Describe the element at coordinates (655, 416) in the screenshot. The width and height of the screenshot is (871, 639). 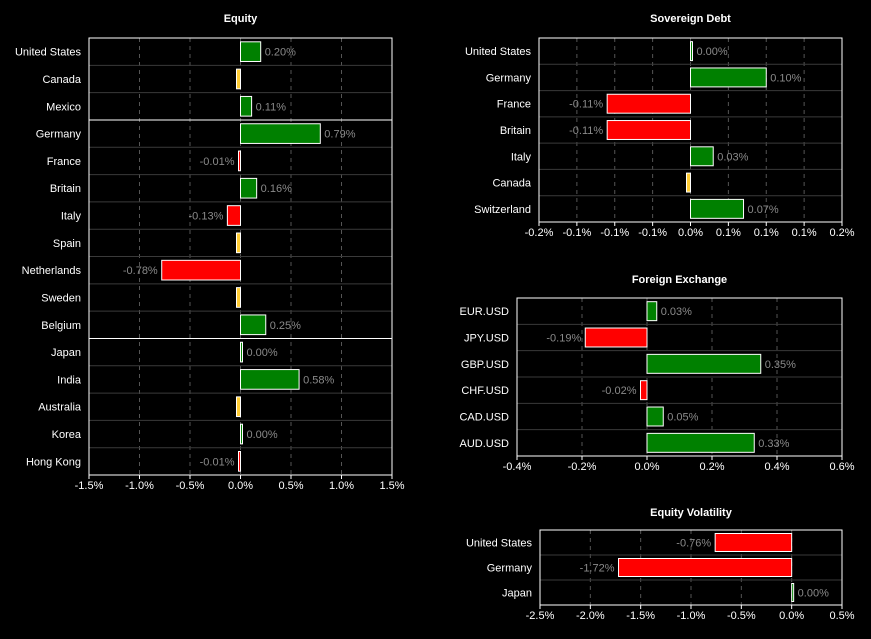
I see `bar-cad-usd` at that location.